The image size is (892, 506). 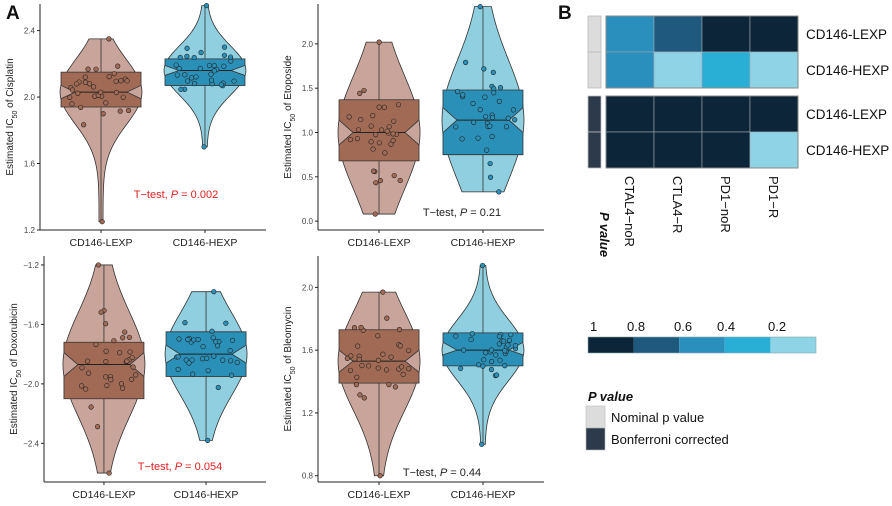 I want to click on y-tick-label: 1.2, so click(x=30, y=230).